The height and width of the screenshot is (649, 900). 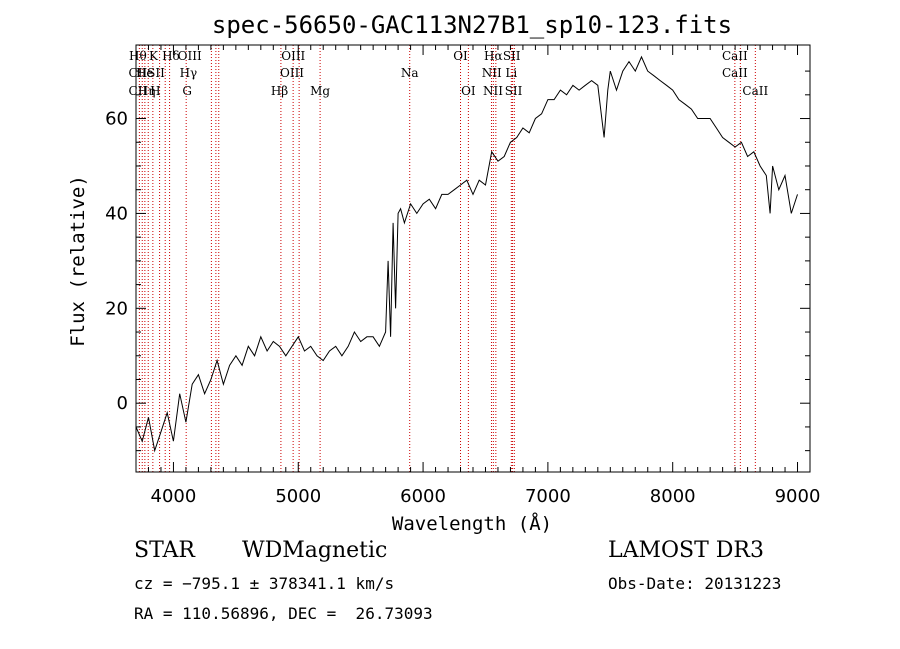 I want to click on x-tick-label: 5000, so click(x=298, y=496).